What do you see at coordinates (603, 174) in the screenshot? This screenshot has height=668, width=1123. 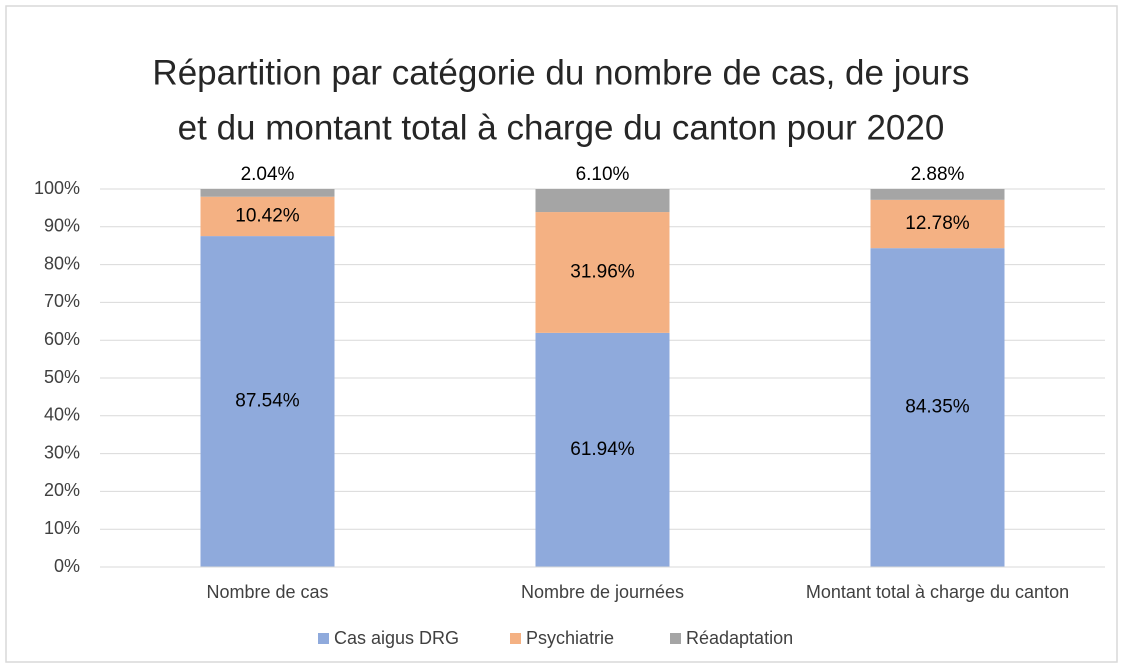 I see `data-label: 6.10%` at bounding box center [603, 174].